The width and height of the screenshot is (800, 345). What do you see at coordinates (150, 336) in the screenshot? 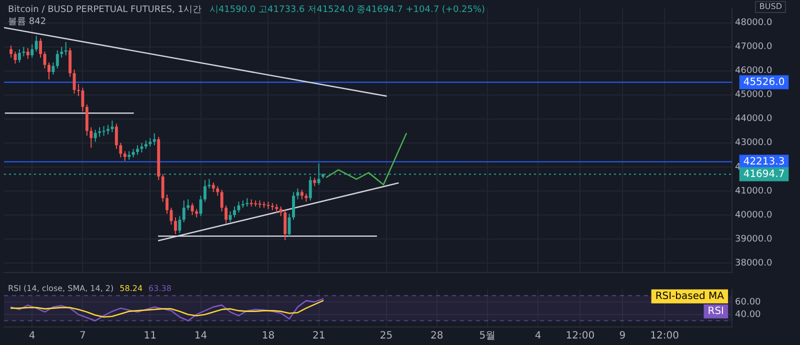
I see `x-tick-label: 11` at bounding box center [150, 336].